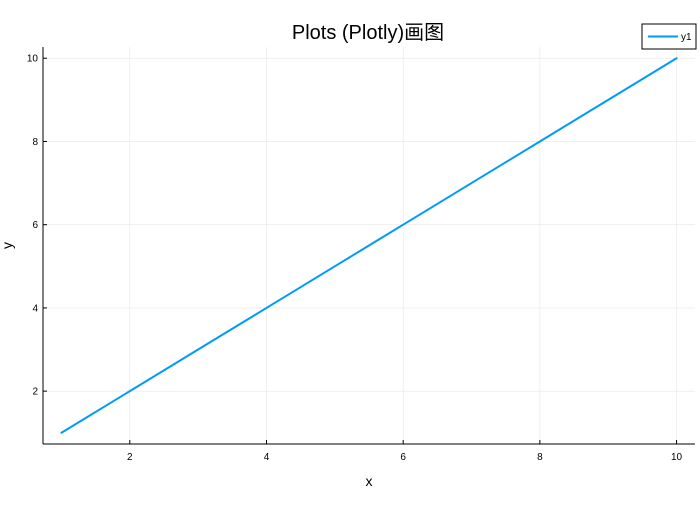  What do you see at coordinates (403, 457) in the screenshot?
I see `x-tick-label: 6` at bounding box center [403, 457].